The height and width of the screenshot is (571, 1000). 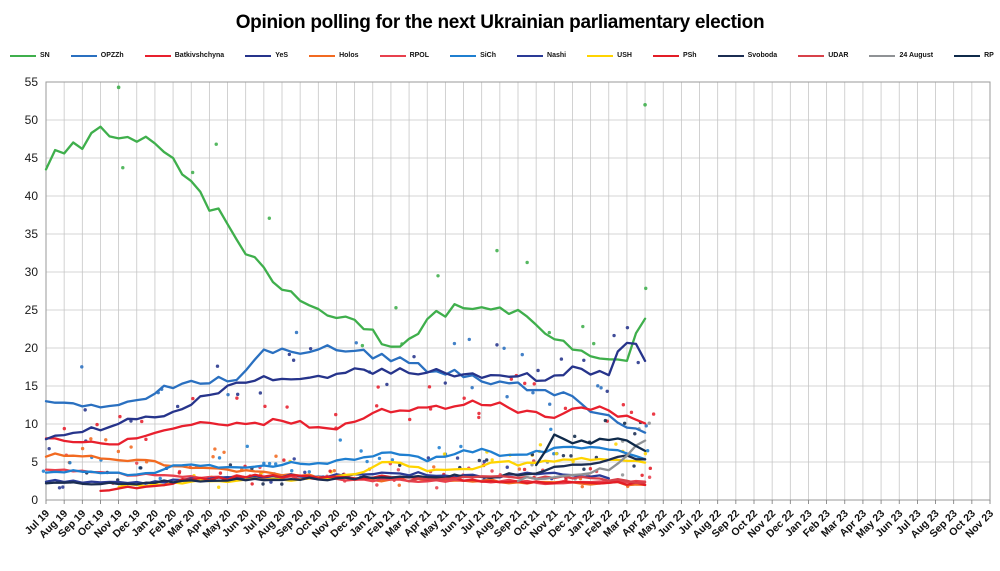 I want to click on legend-item-label: RP, so click(x=989, y=55).